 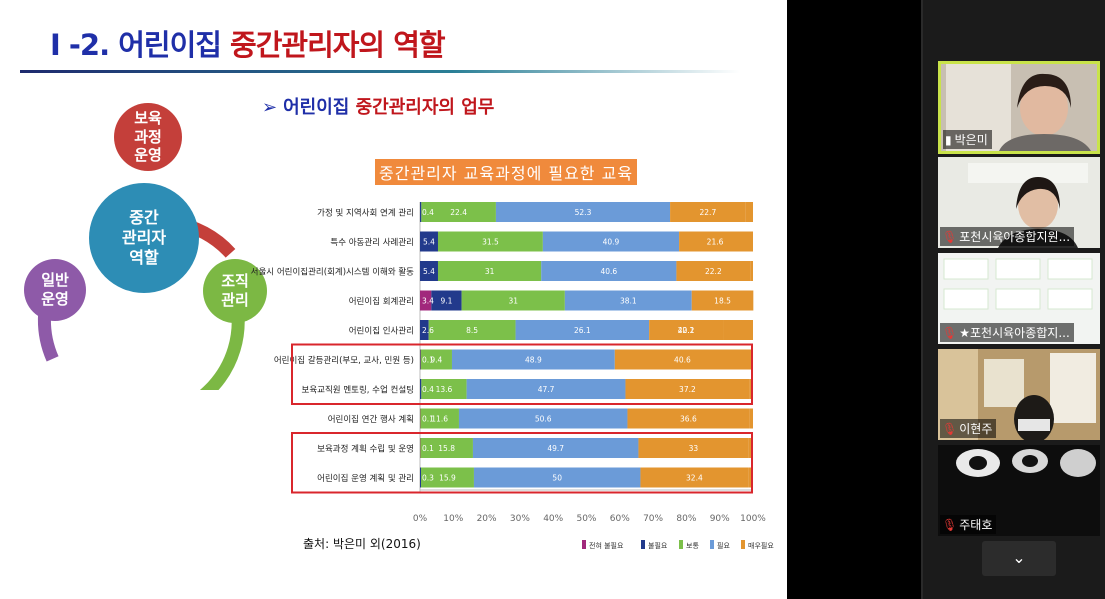 I want to click on pin-icon: ▮, so click(x=948, y=140).